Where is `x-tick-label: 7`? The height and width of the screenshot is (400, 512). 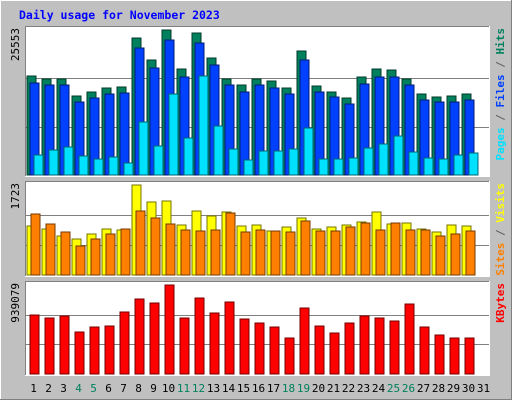
x-tick-label: 7 is located at coordinates (123, 388).